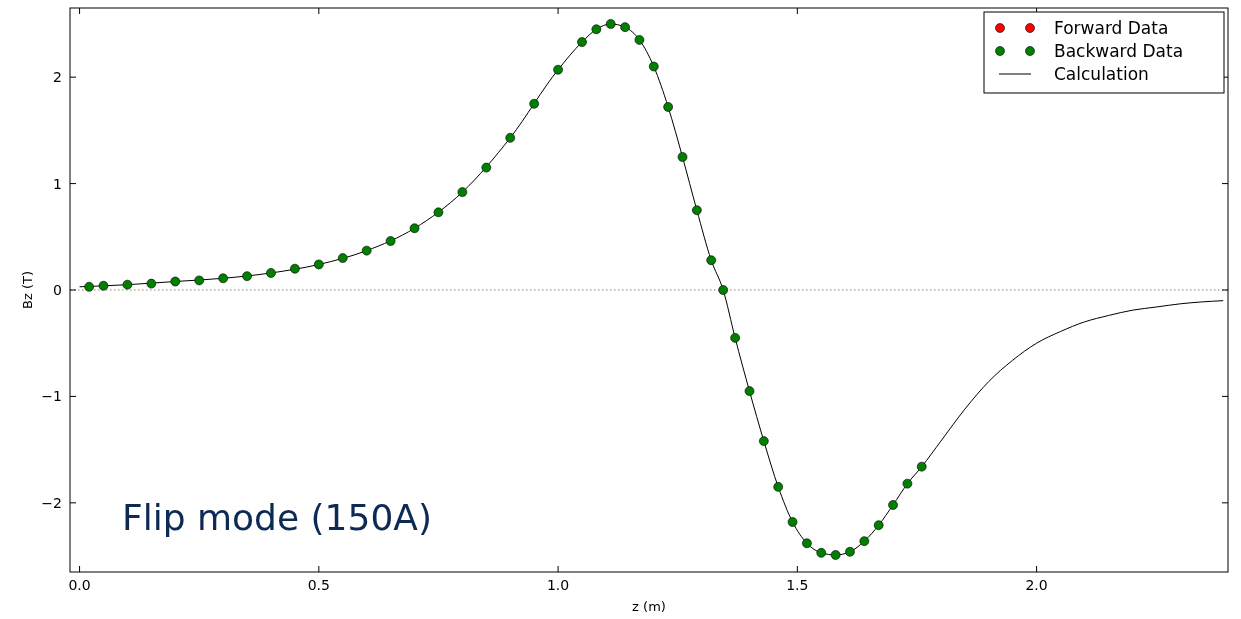 Image resolution: width=1241 pixels, height=619 pixels. What do you see at coordinates (57, 77) in the screenshot?
I see `y-tick-label: 2` at bounding box center [57, 77].